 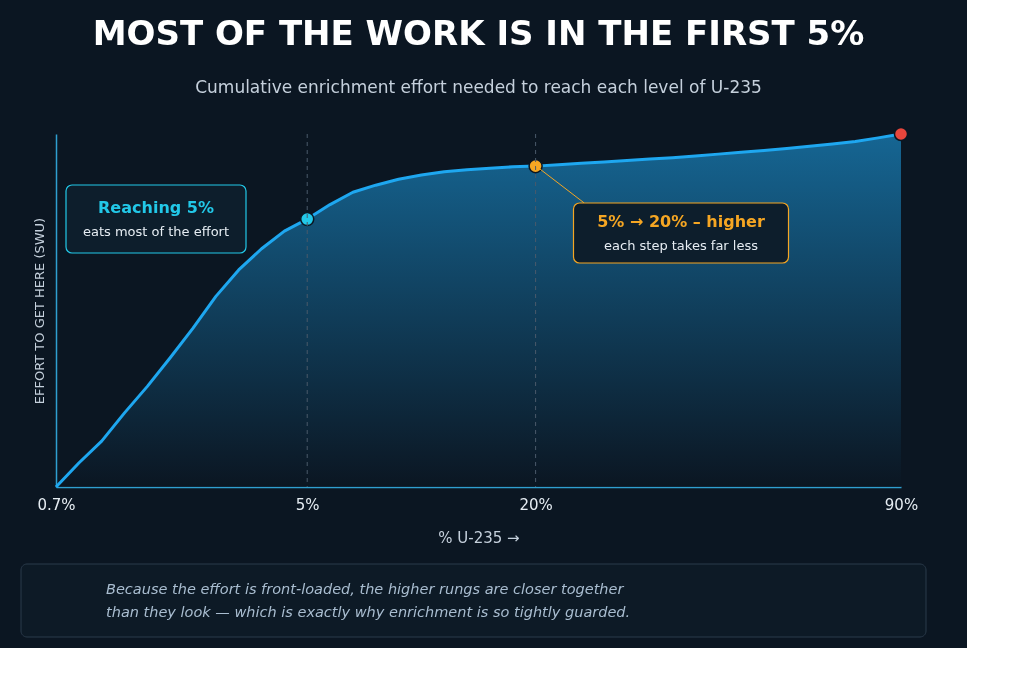 I want to click on y-axis-title: EFFORT TO GET HERE (SWU), so click(x=39, y=311).